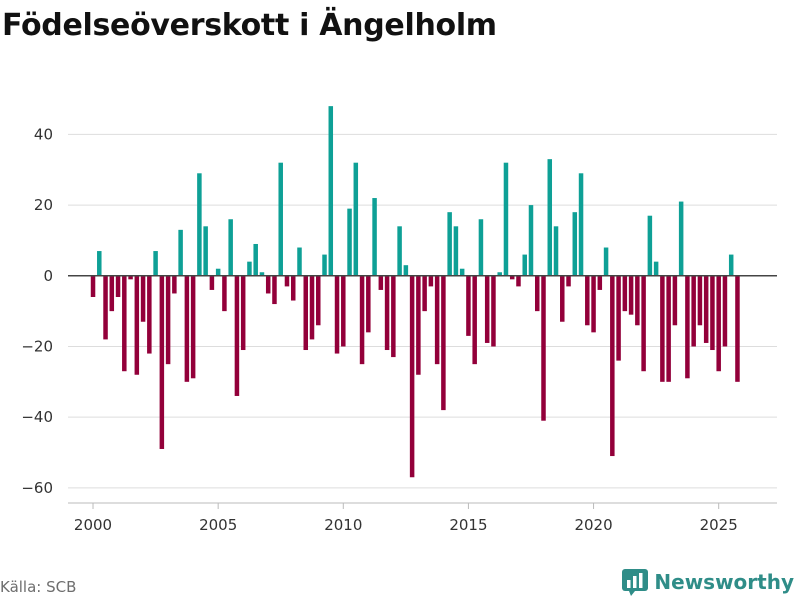  Describe the element at coordinates (38, 587) in the screenshot. I see `source-note: Källa: SCB` at that location.